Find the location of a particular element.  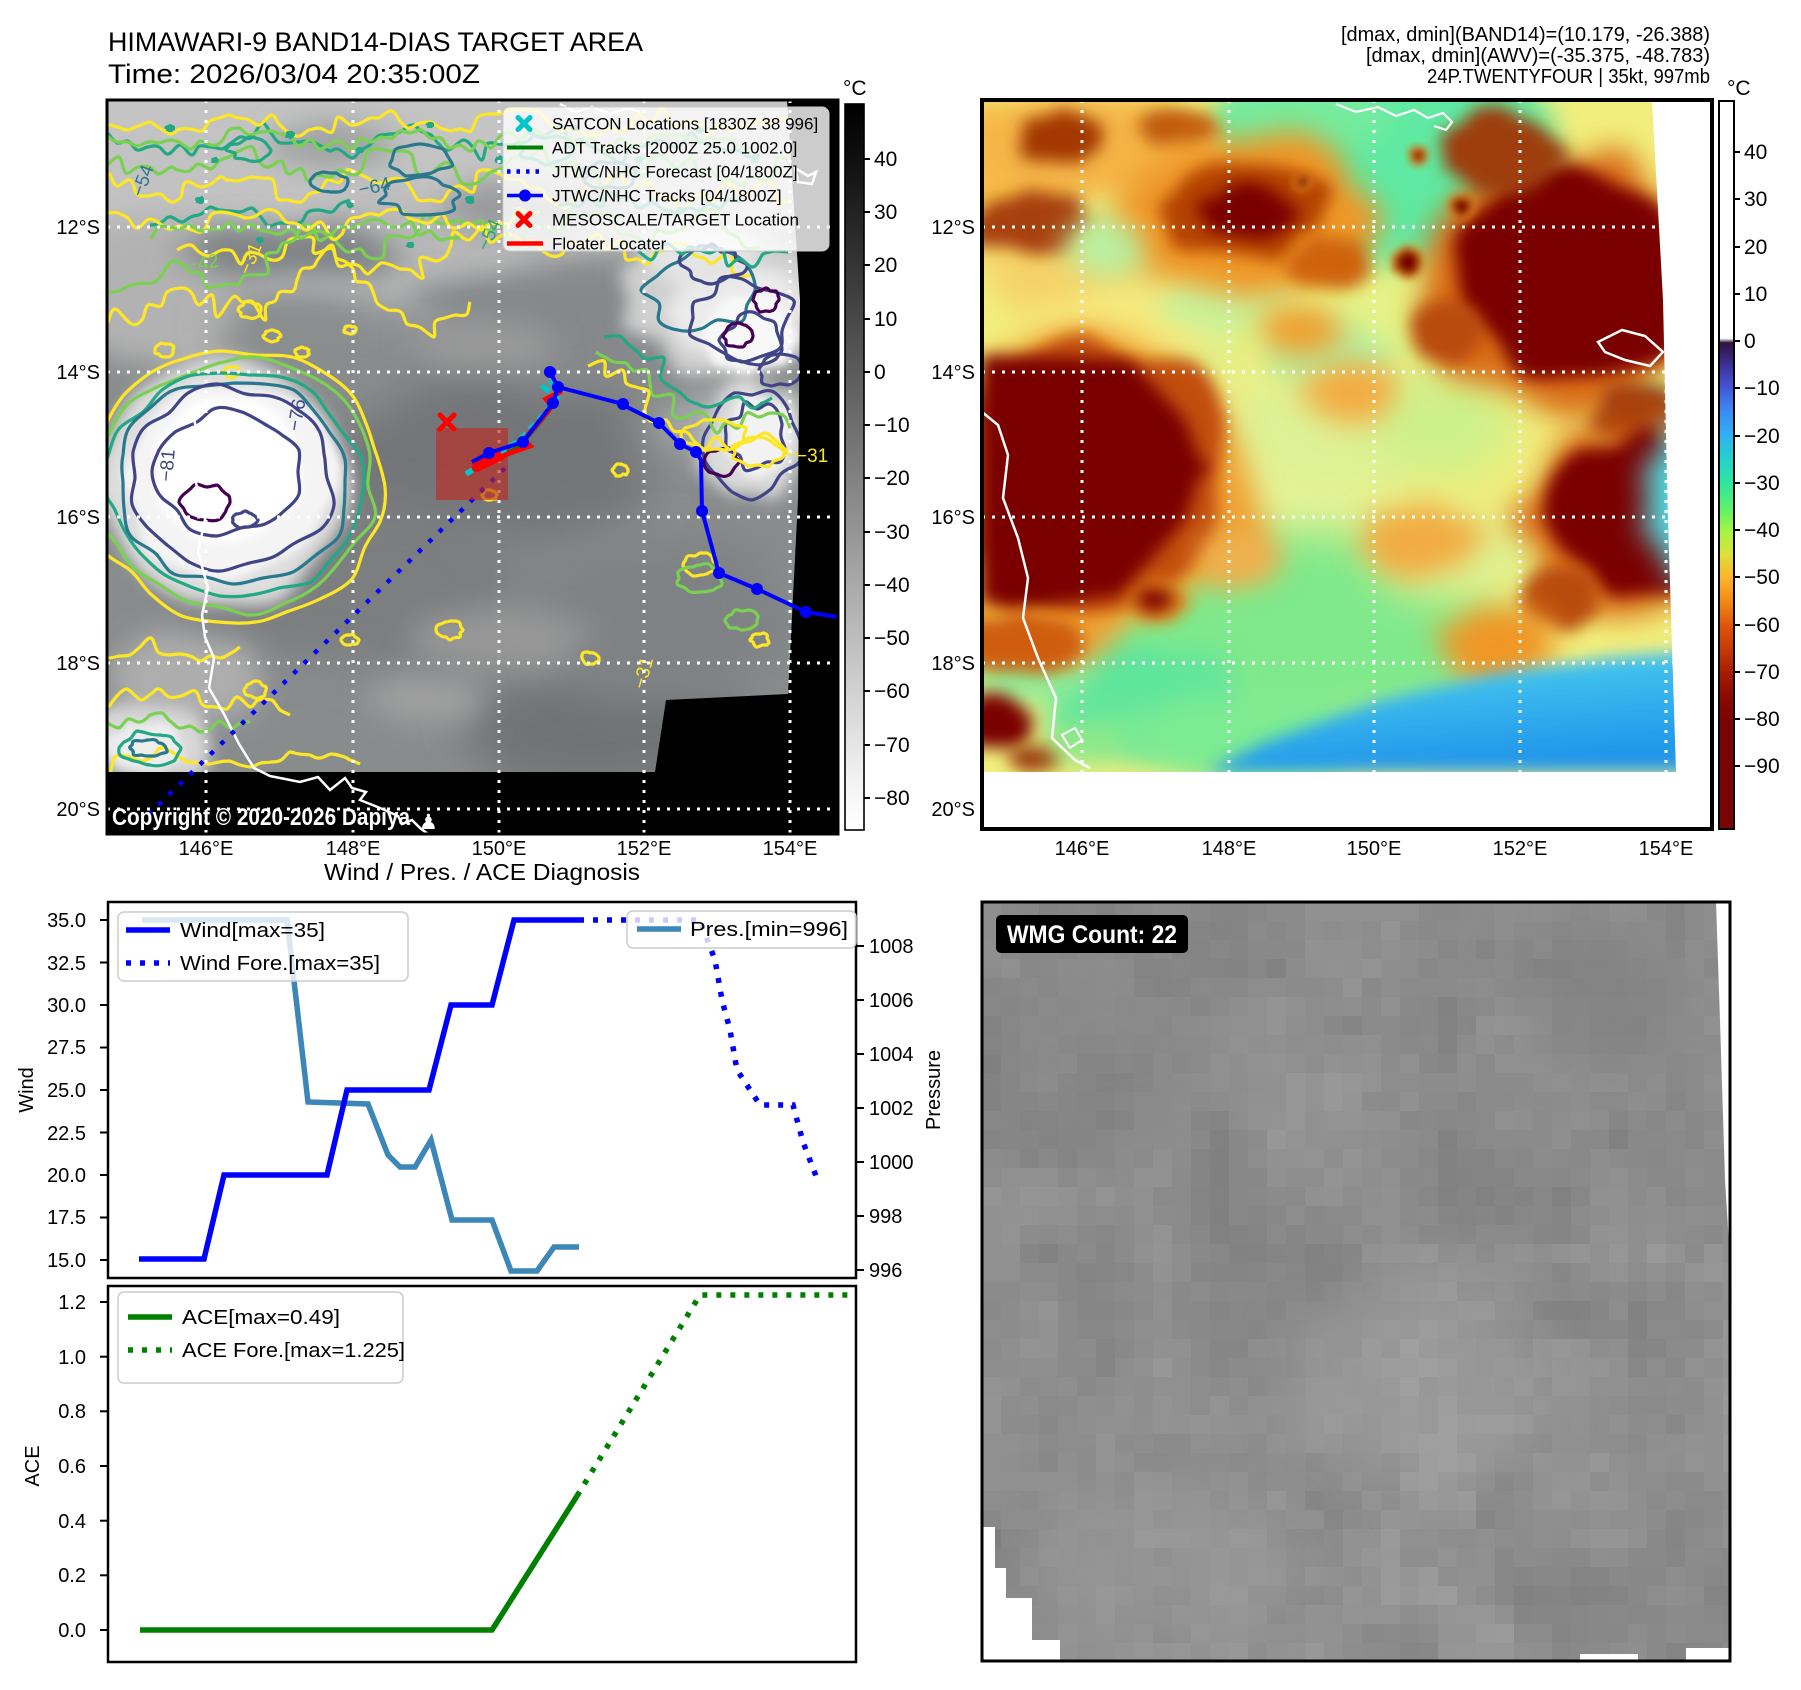

svg-text:SATCON Locations [1830Z 38 996: SATCON Locations [1830Z 38 996] is located at coordinates (685, 124).